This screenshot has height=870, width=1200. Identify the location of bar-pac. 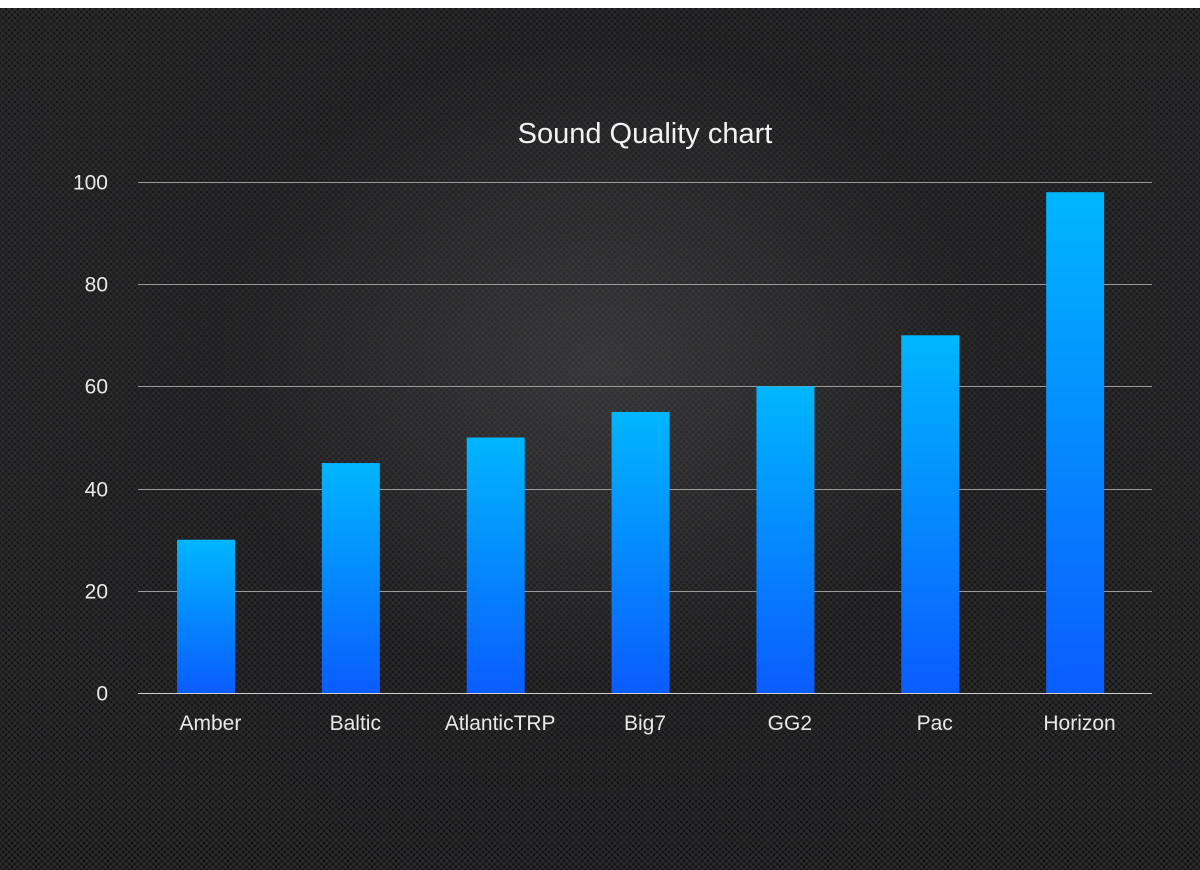
(930, 514).